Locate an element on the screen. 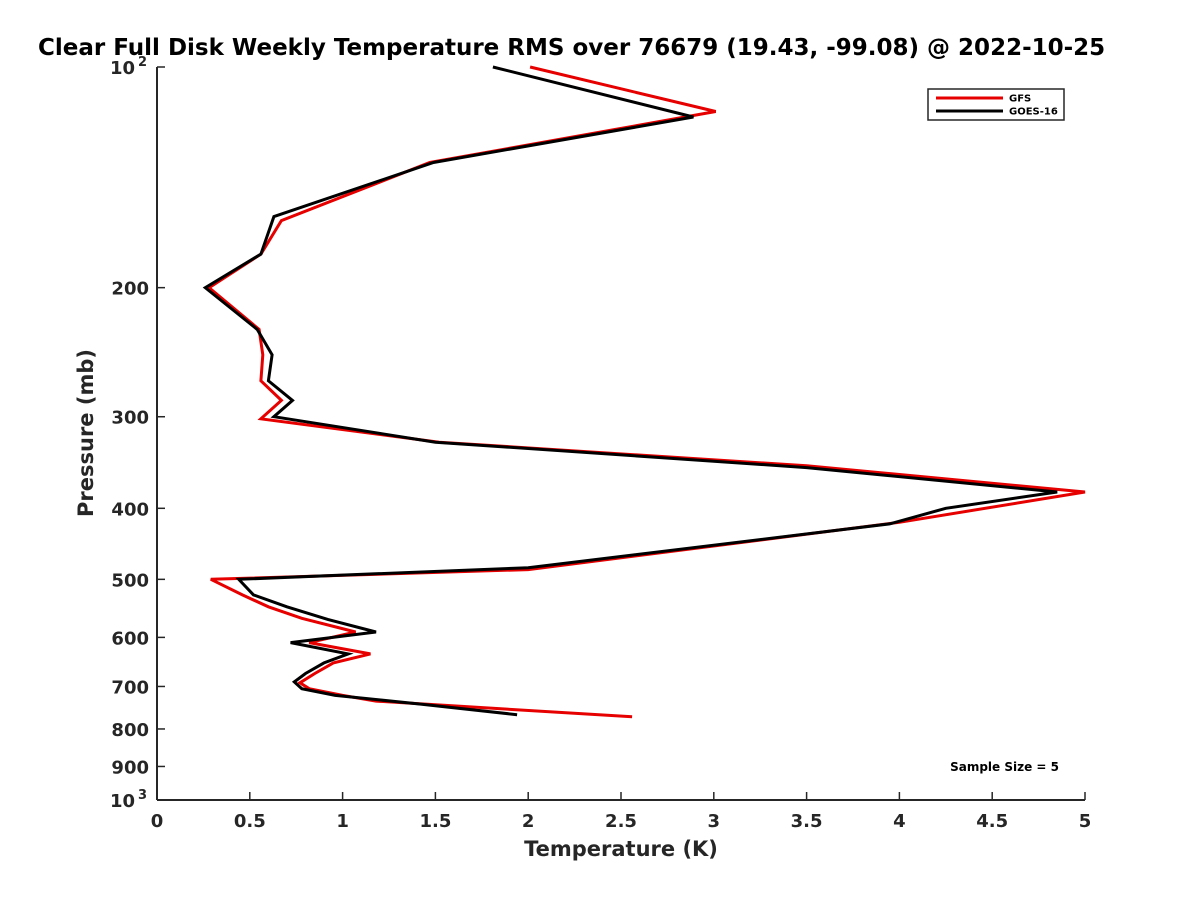  y-tick-label: 700 is located at coordinates (130, 687).